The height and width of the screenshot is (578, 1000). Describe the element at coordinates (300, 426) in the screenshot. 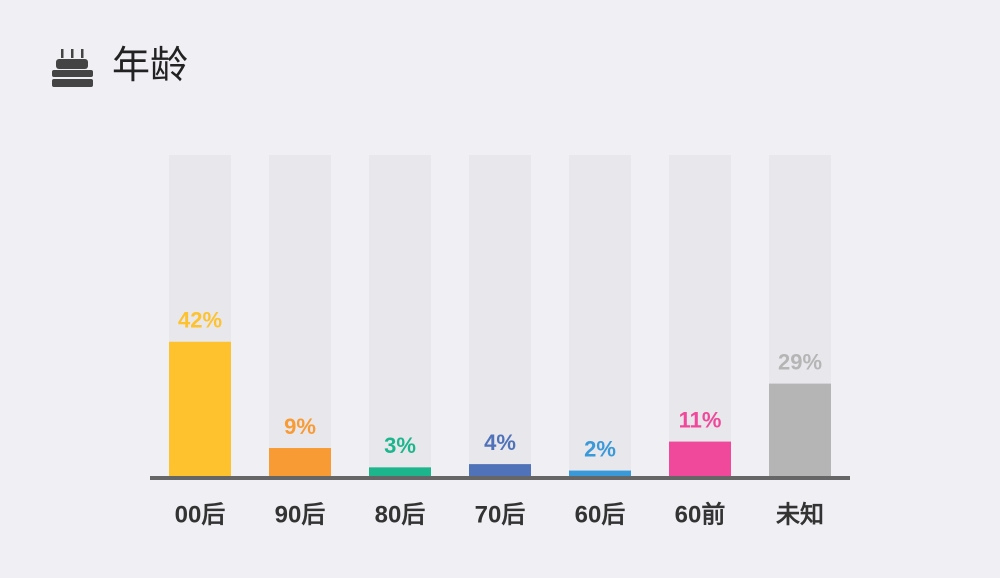

I see `value-label: 9%` at that location.